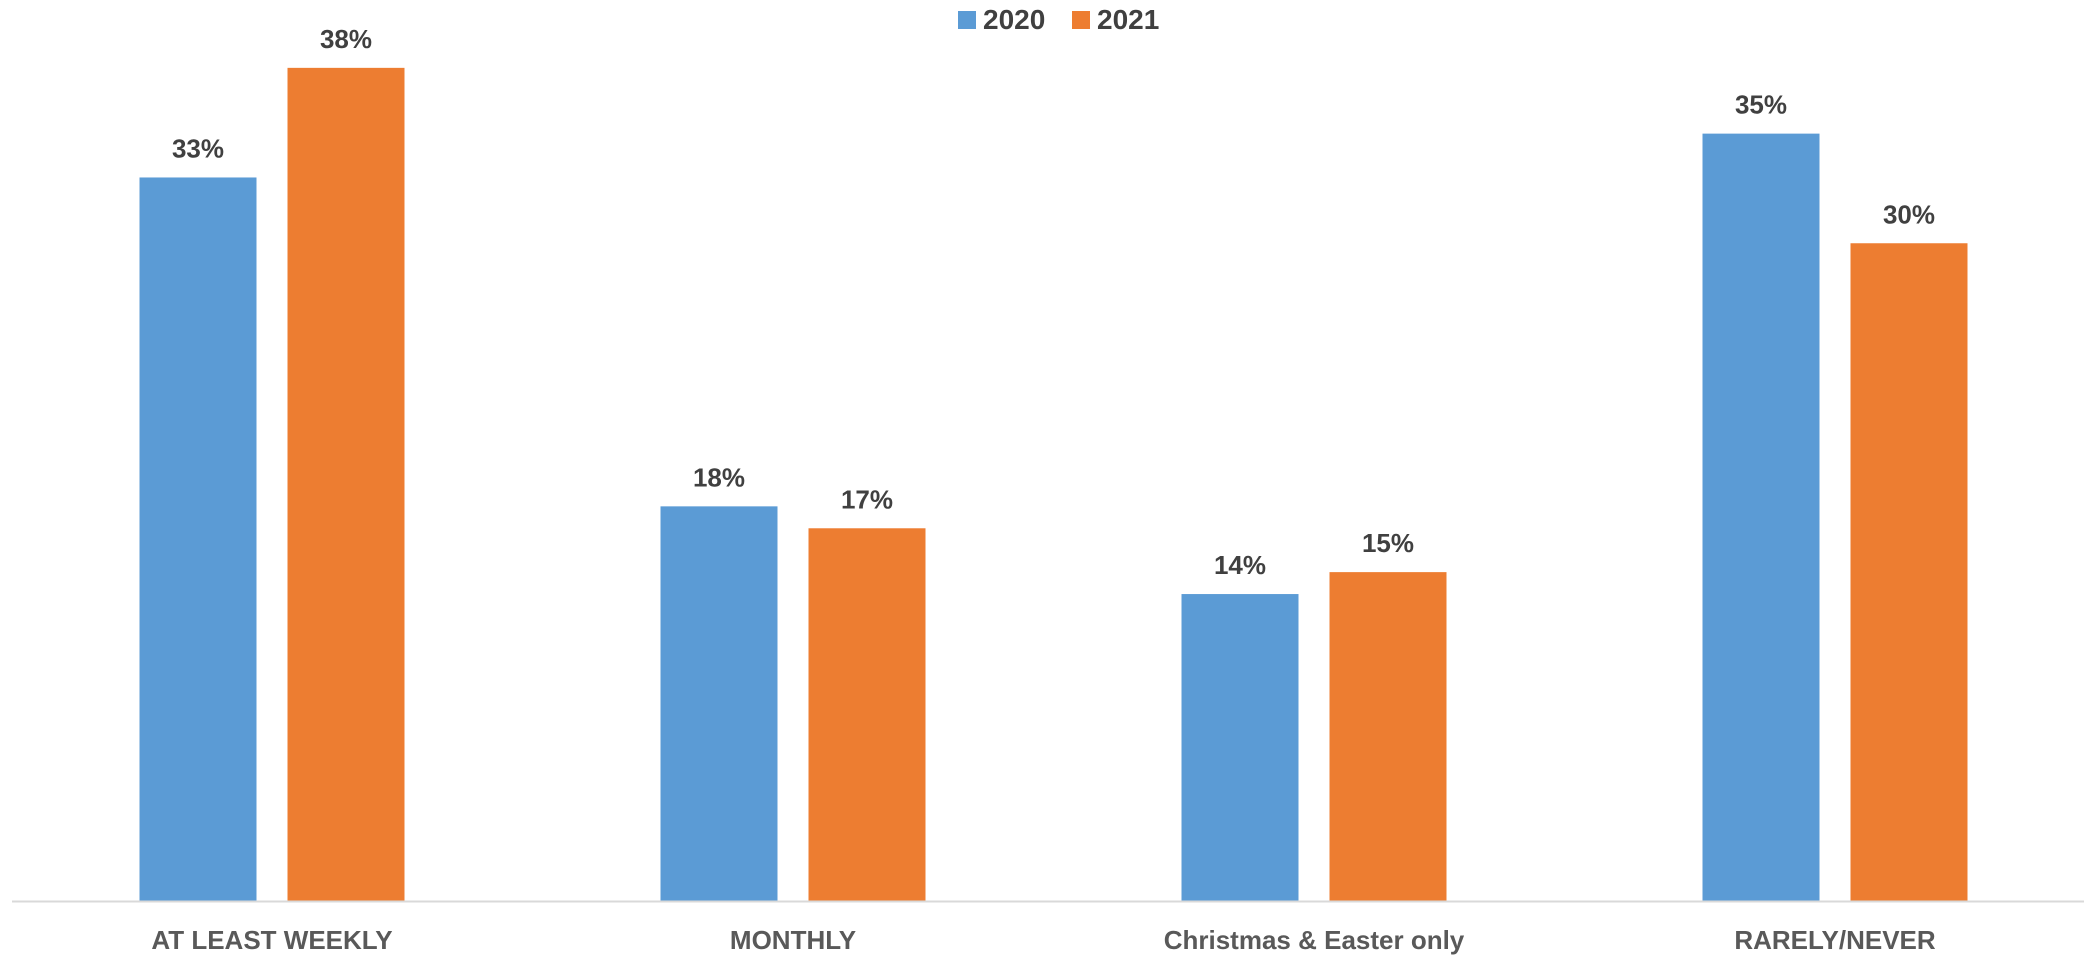 The height and width of the screenshot is (960, 2084). I want to click on data-label-2020-3: 35%, so click(1761, 105).